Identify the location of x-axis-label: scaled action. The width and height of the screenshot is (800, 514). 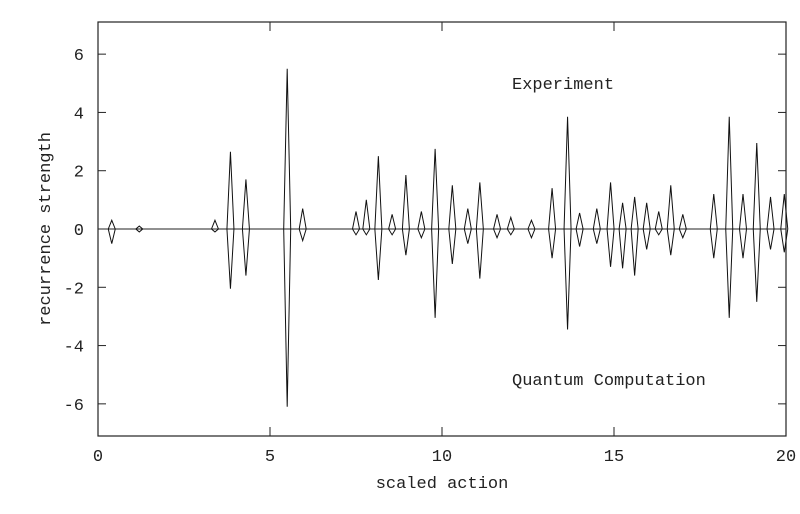
(442, 484).